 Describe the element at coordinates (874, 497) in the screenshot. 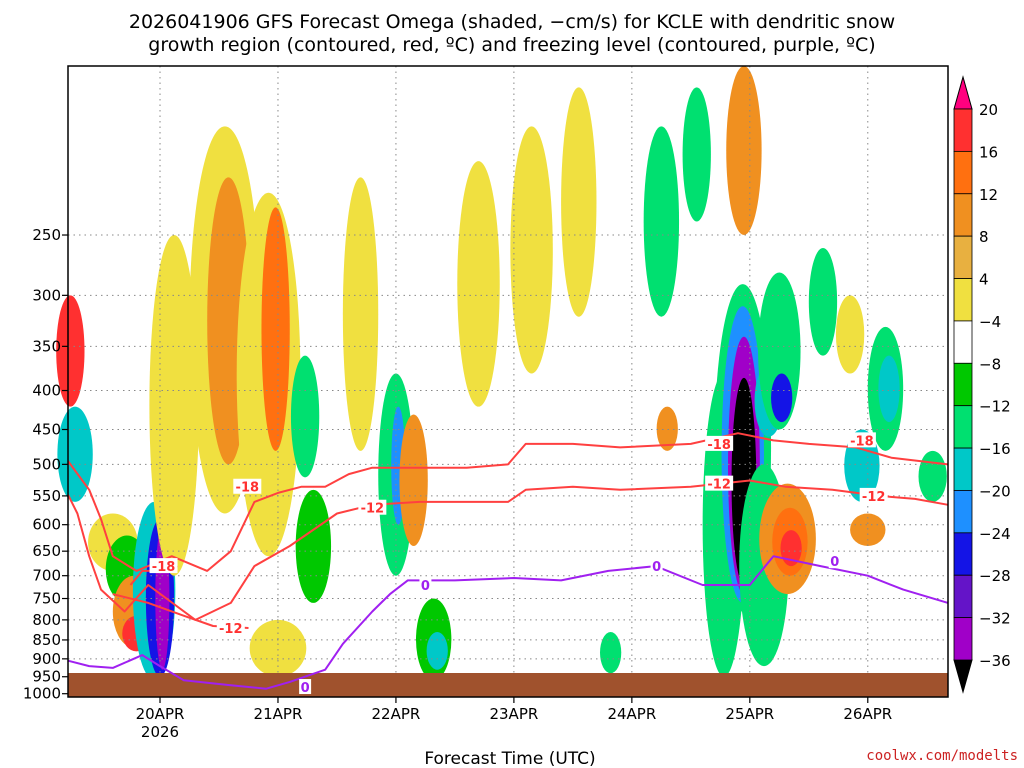

I see `contour-label-5: -12` at that location.